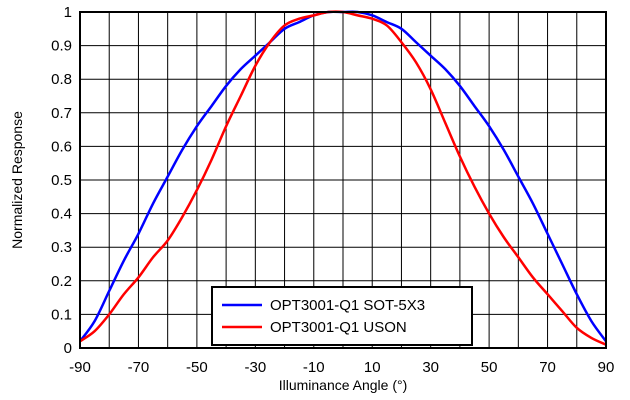 The image size is (630, 400). Describe the element at coordinates (61, 113) in the screenshot. I see `y-tick-label: 0.7` at that location.